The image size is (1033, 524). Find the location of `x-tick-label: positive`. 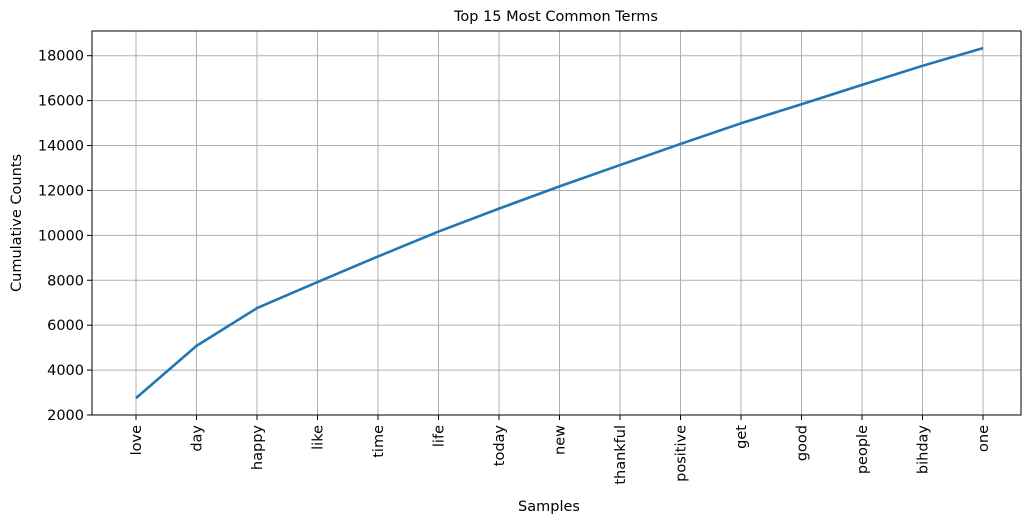

x-tick-label: positive is located at coordinates (682, 453).